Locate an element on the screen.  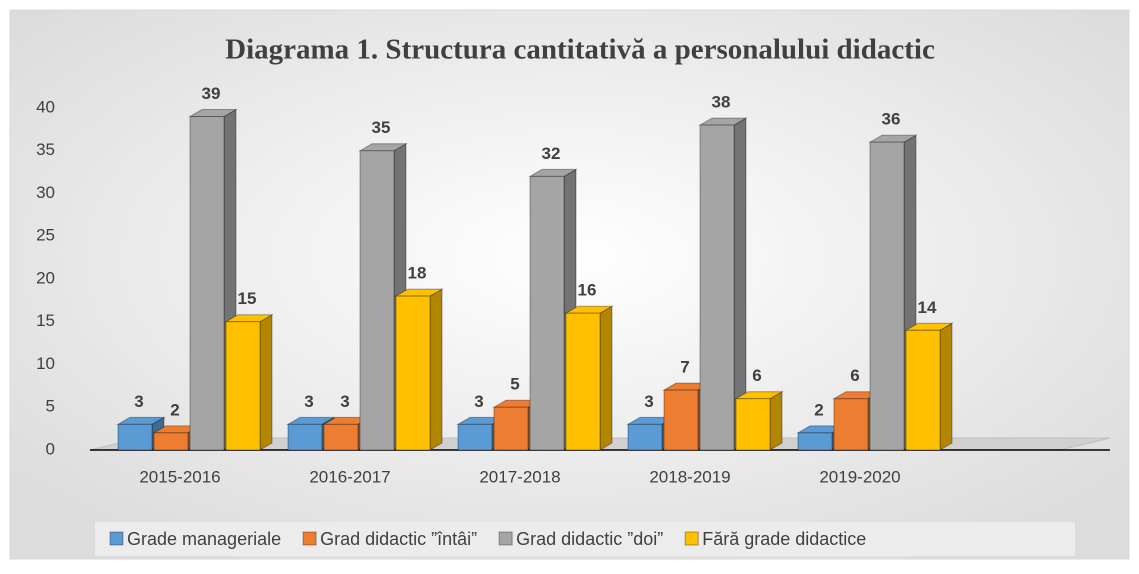
data-label: 39 is located at coordinates (211, 93).